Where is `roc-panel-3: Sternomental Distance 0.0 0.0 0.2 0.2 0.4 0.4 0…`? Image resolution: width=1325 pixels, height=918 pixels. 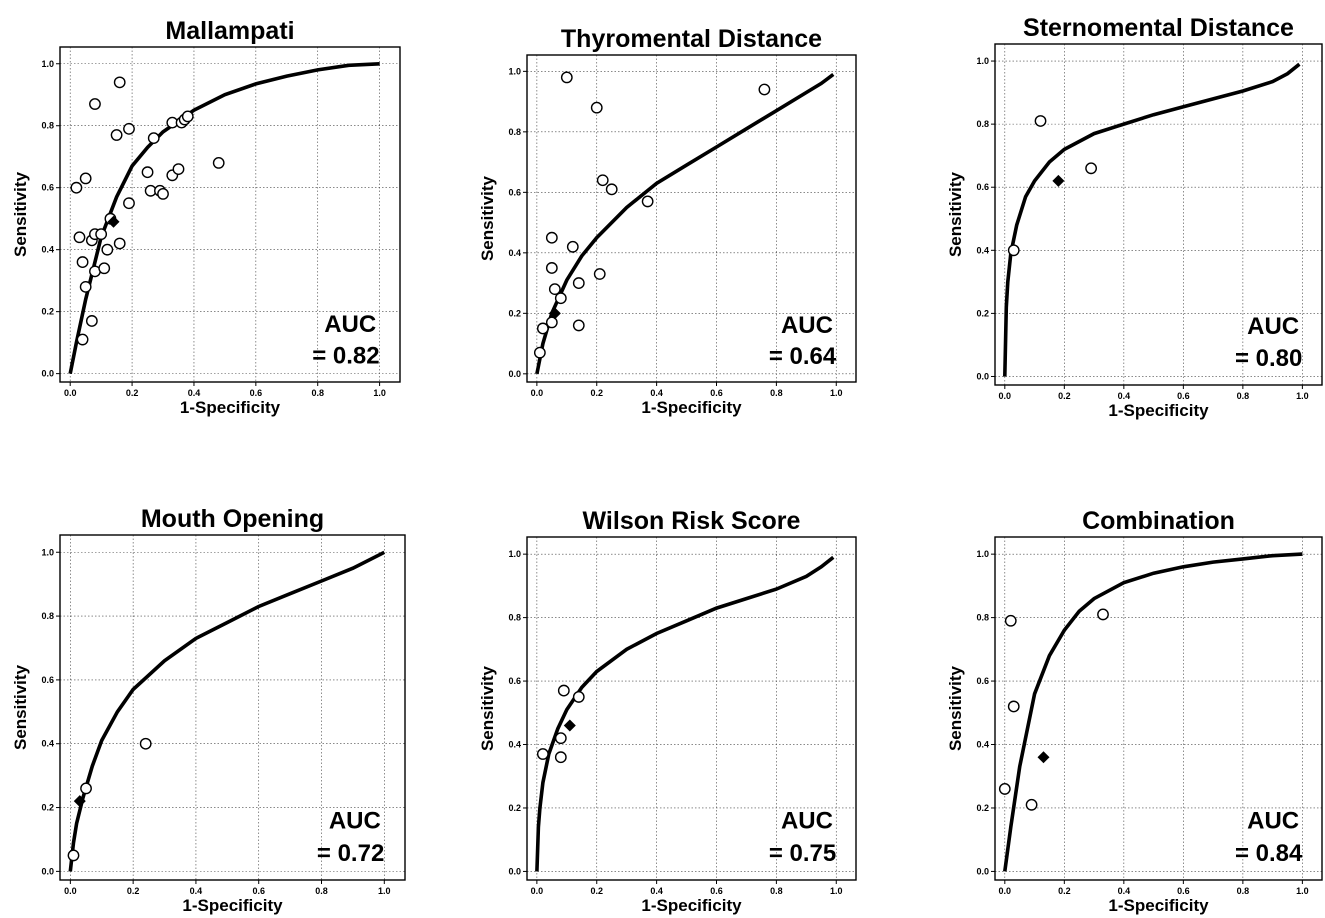 roc-panel-3: Sternomental Distance 0.0 0.0 0.2 0.2 0.4 0.4 0… is located at coordinates (1134, 217).